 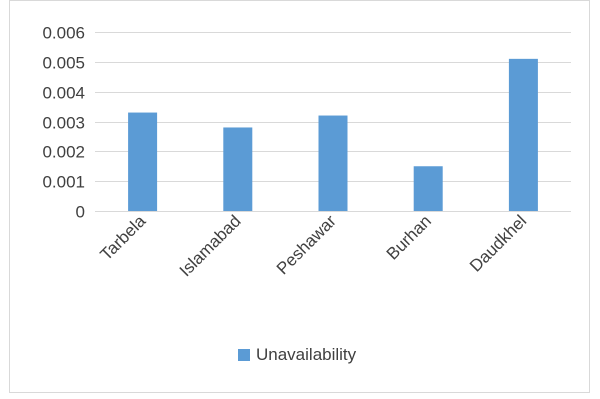 I want to click on bar-islamabad, so click(x=238, y=169).